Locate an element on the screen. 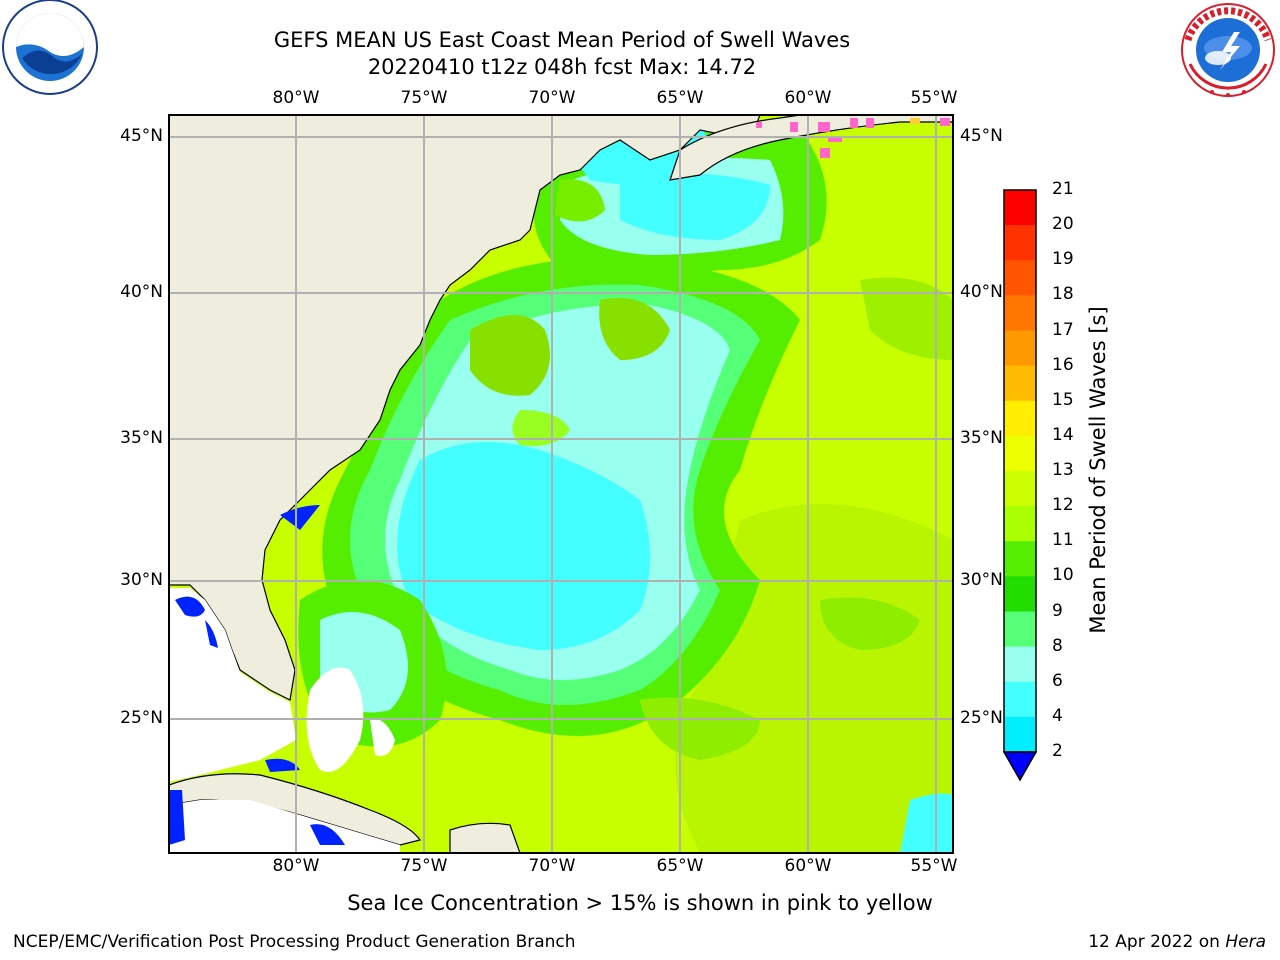  colorbar-tick-label: 12 is located at coordinates (1063, 505).